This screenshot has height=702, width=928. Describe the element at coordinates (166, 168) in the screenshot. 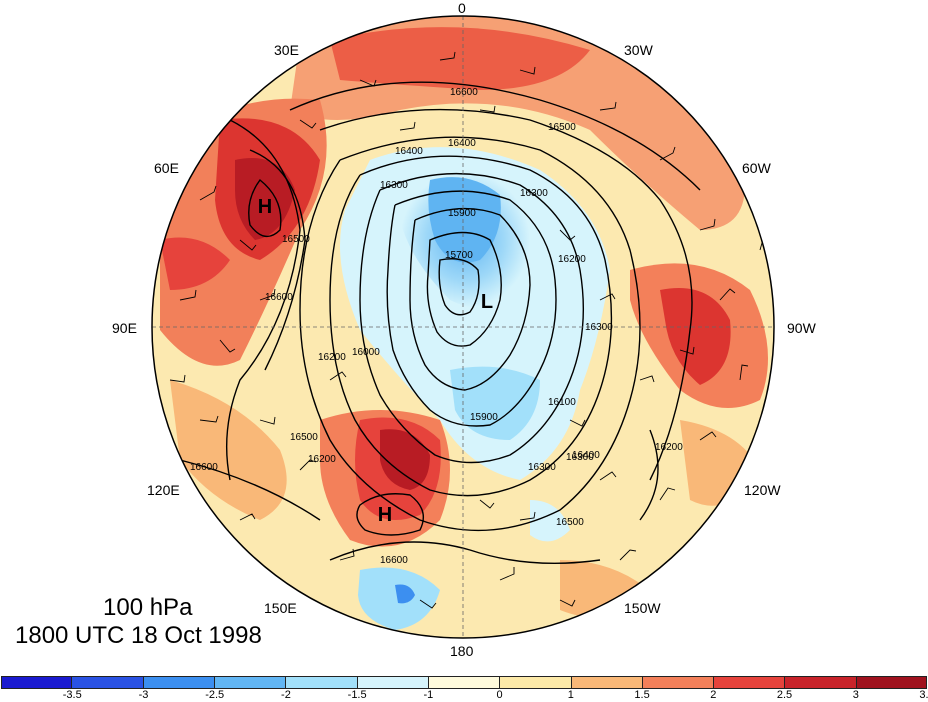

I see `lon-label-60e: 60E` at that location.